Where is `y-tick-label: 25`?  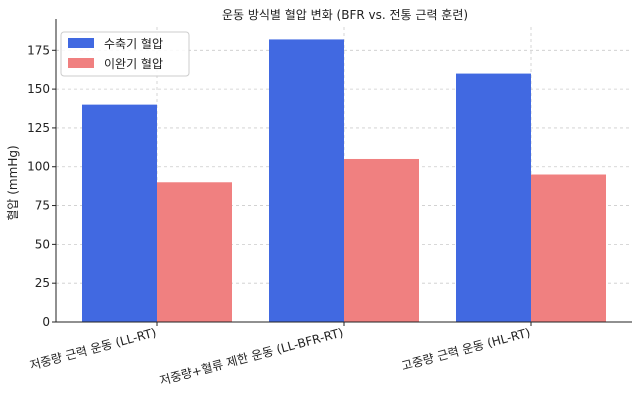 y-tick-label: 25 is located at coordinates (42, 283).